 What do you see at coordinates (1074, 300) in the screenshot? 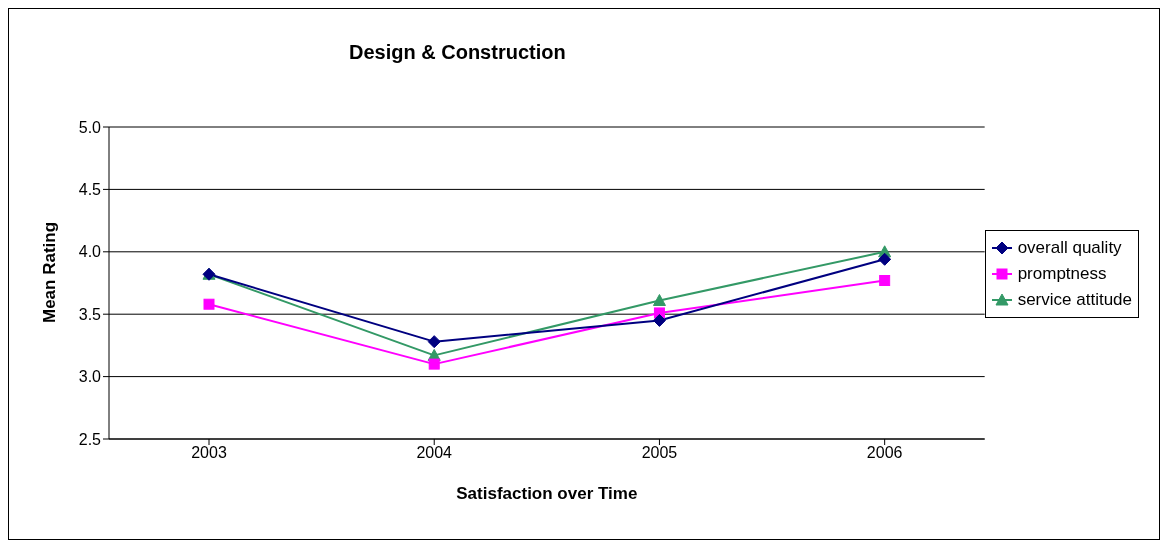
I see `legend-label: service attitude` at bounding box center [1074, 300].